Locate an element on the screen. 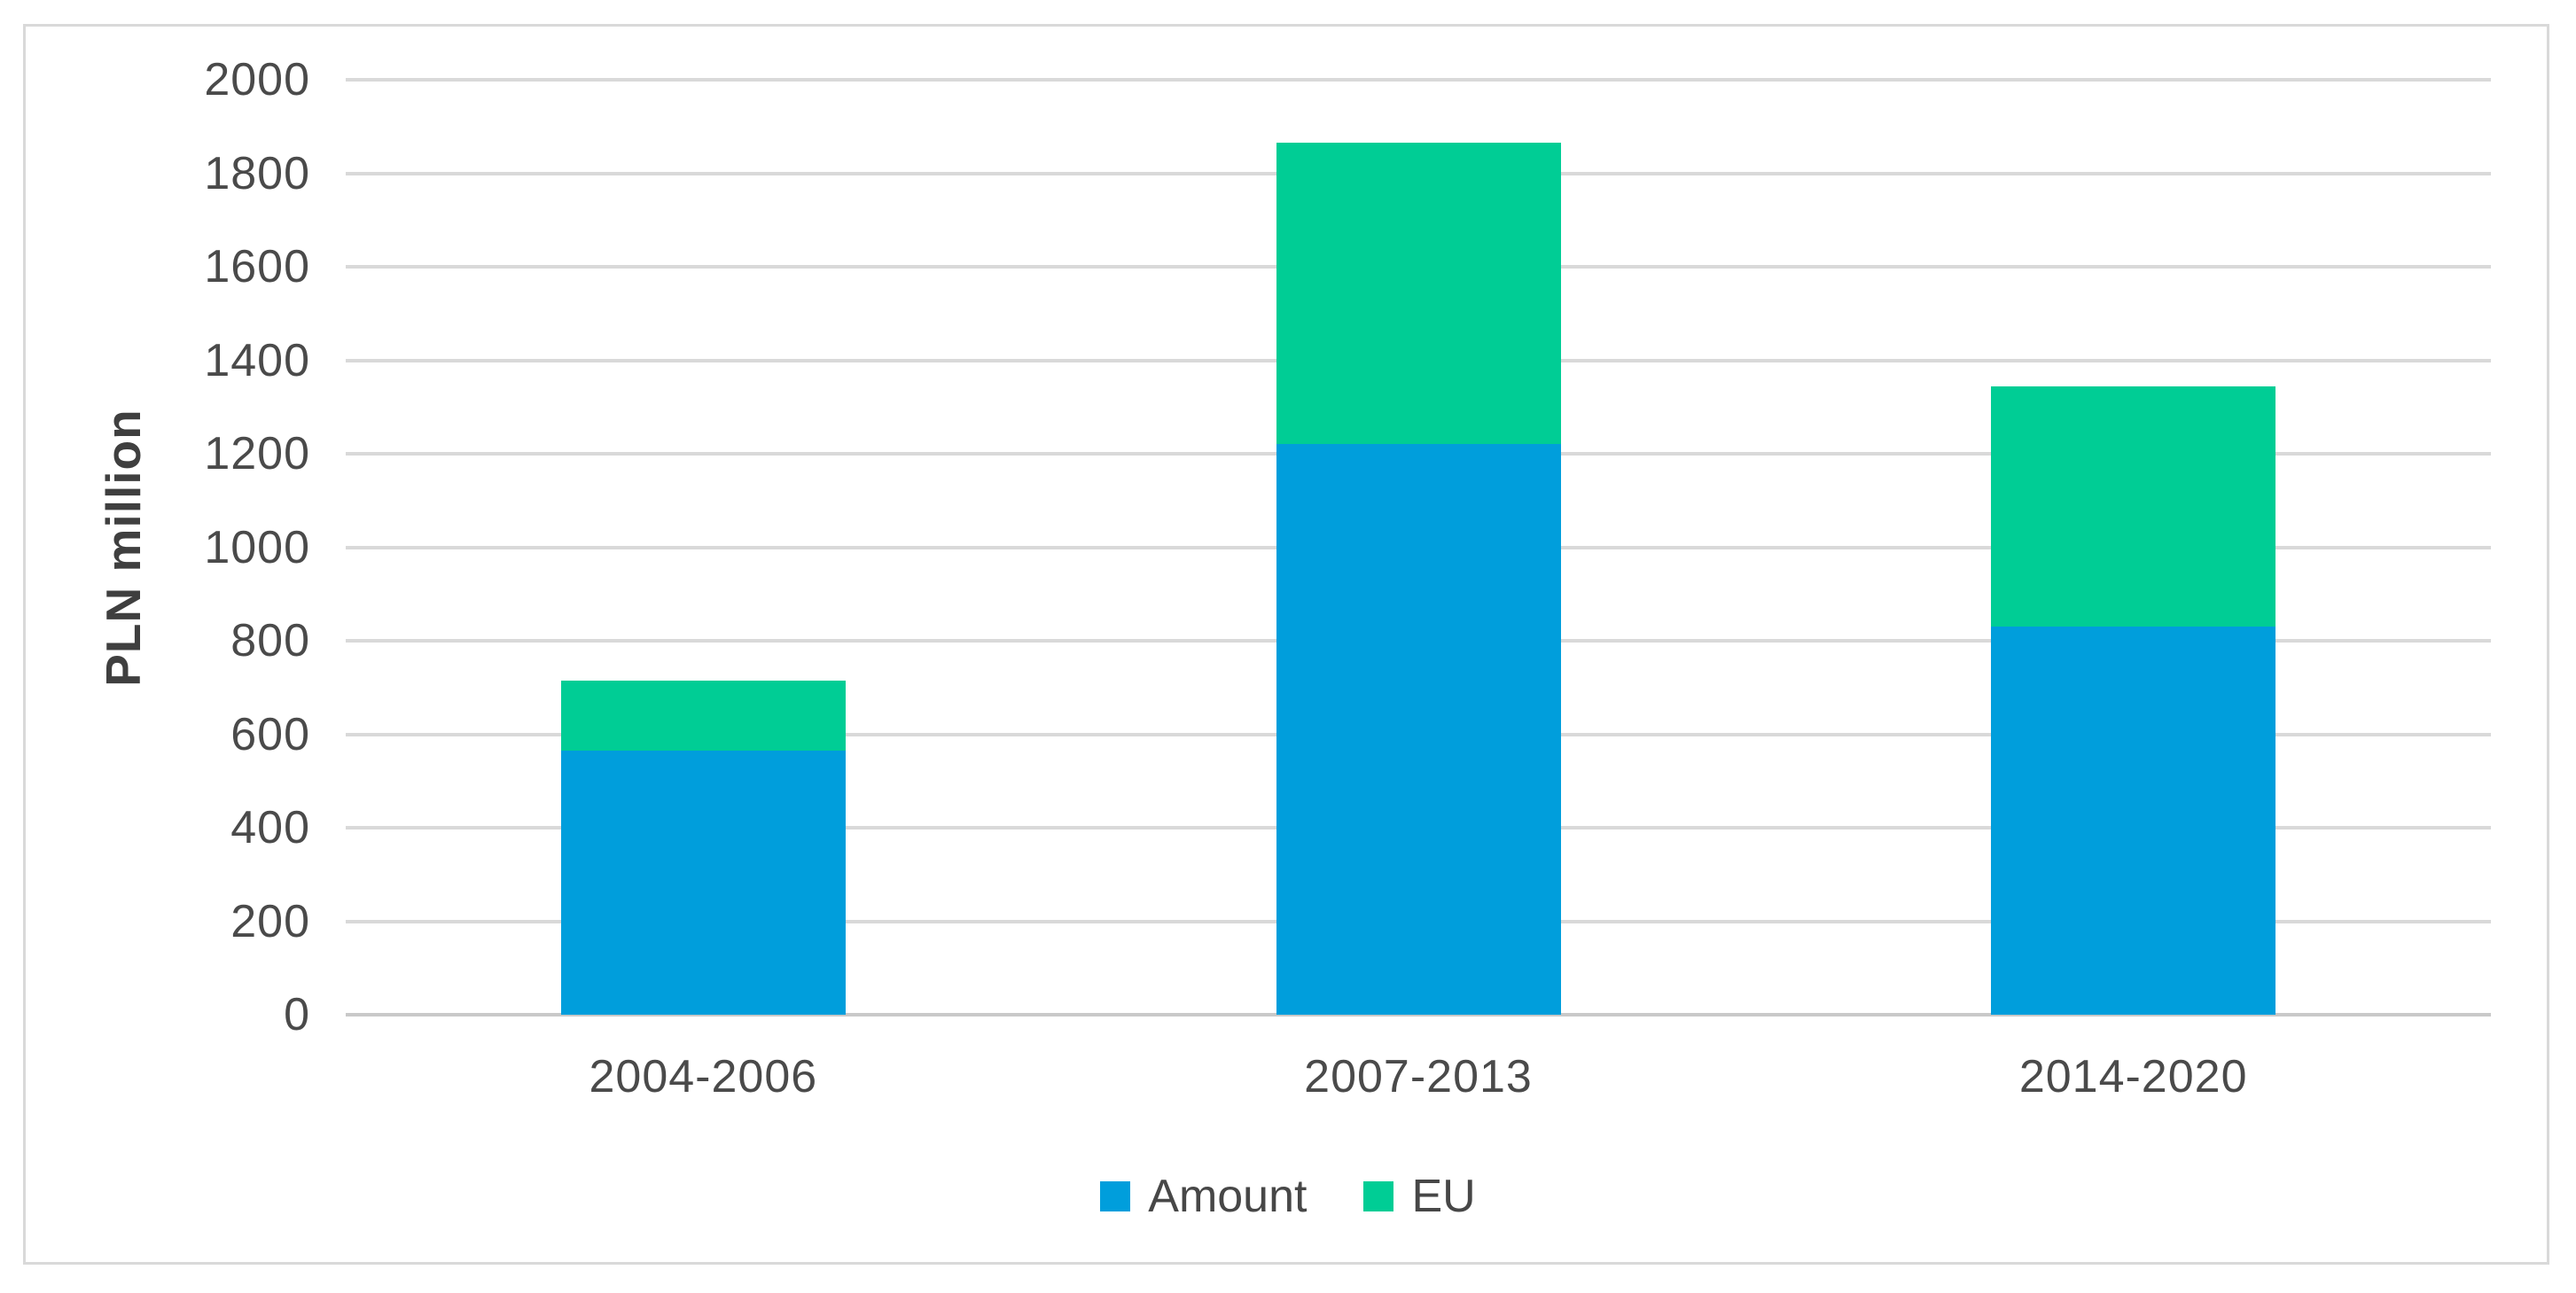 The width and height of the screenshot is (2576, 1293). bar-segment-amount-2004-2006 is located at coordinates (703, 882).